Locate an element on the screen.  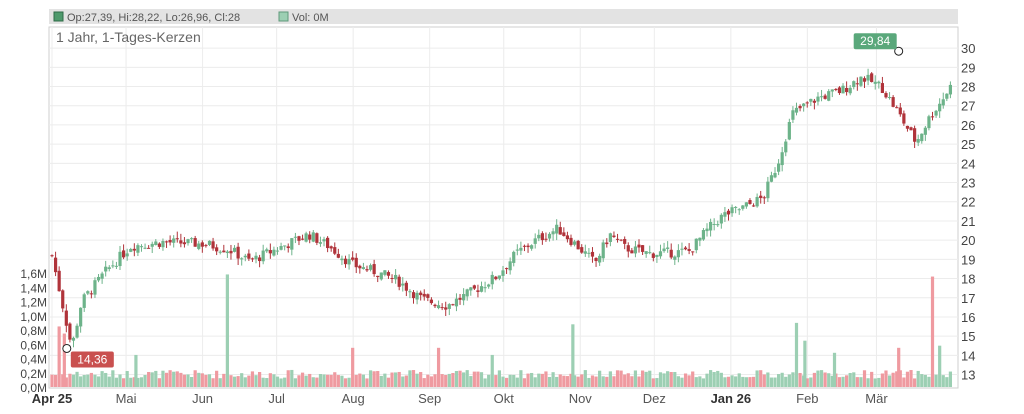
volume-tick-label: 0,6M is located at coordinates (33, 345).